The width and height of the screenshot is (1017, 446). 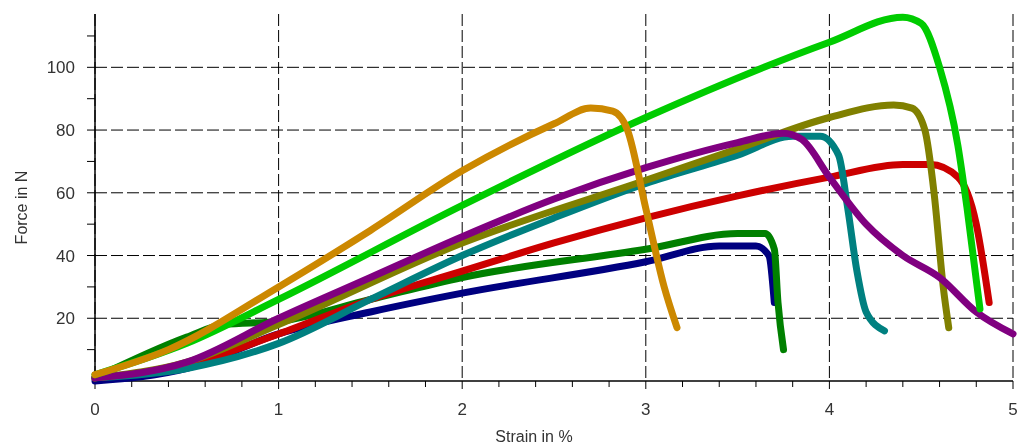 What do you see at coordinates (65, 319) in the screenshot?
I see `y-tick-label: 20` at bounding box center [65, 319].